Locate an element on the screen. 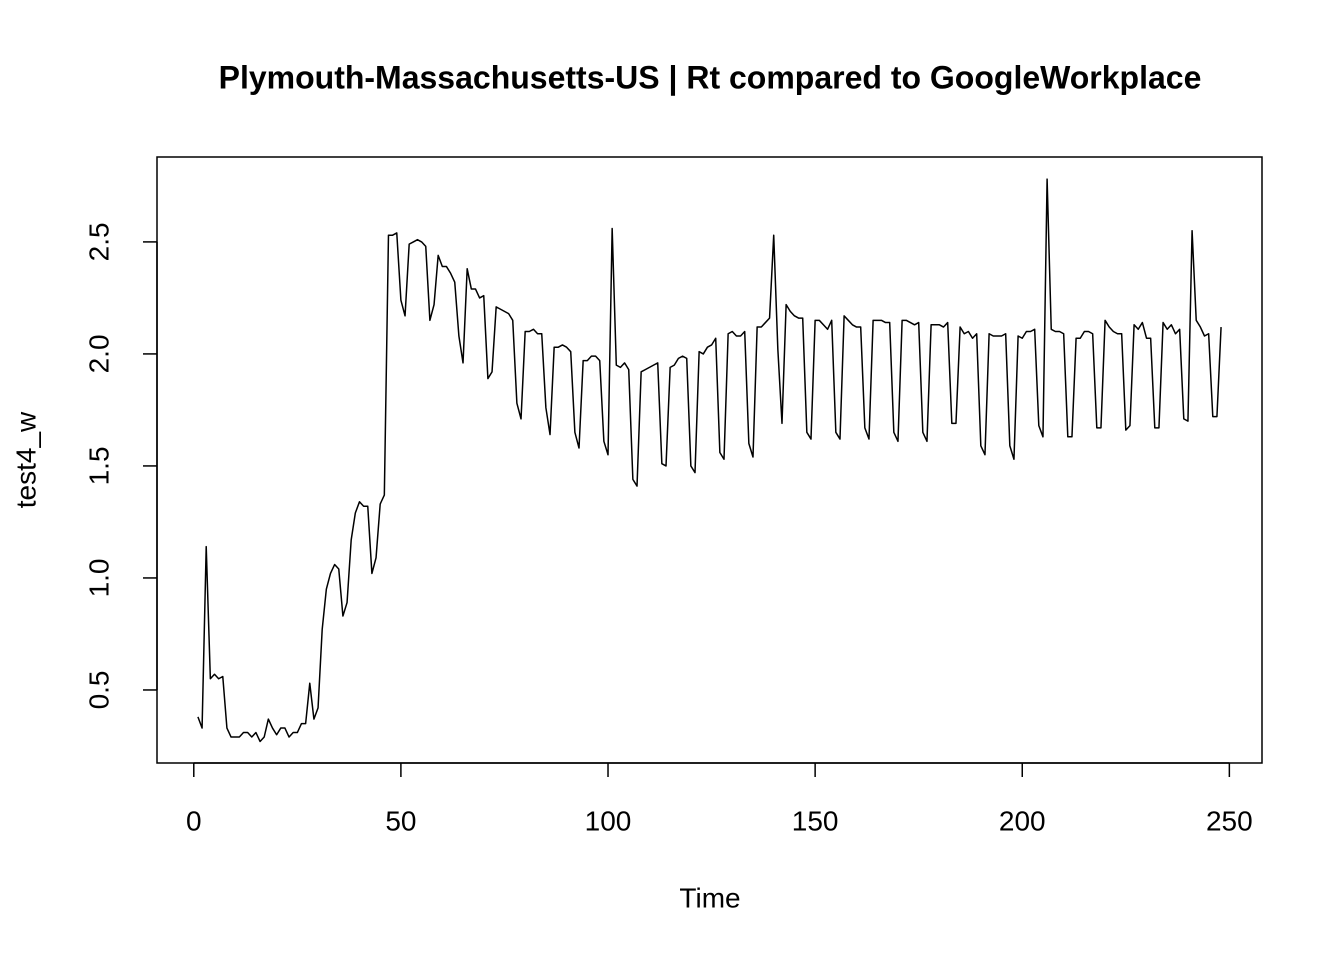 This screenshot has width=1344, height=960. y-tick-label: 2.0 is located at coordinates (98, 353).